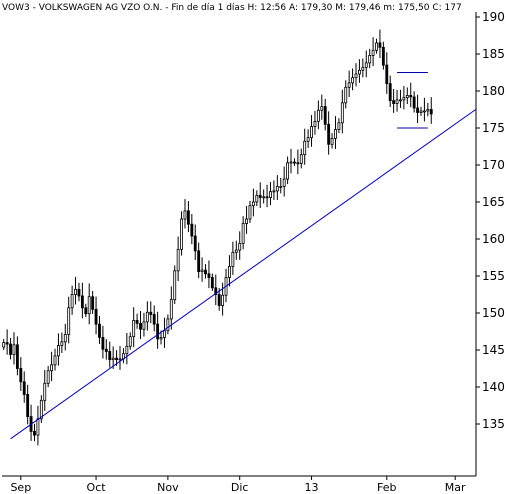  I want to click on x-tick-label: Nov, so click(168, 487).